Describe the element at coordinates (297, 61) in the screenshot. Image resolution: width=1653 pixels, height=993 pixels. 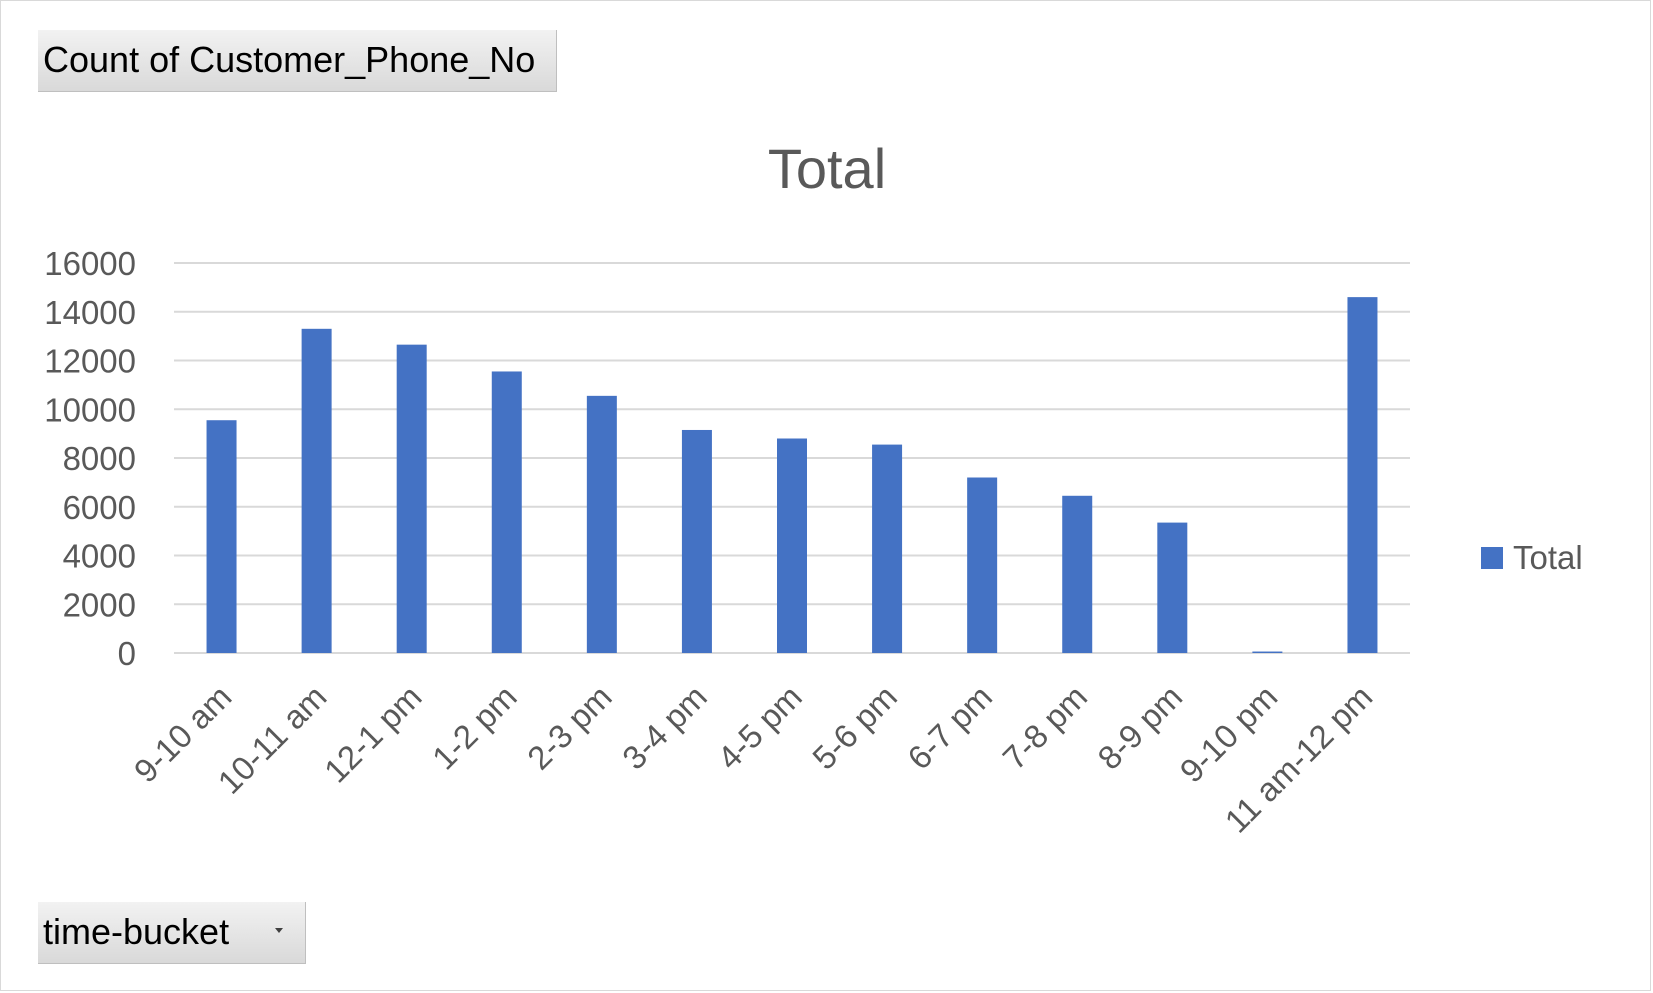
I see `value-field-button: Count of Customer_Phone_No` at that location.